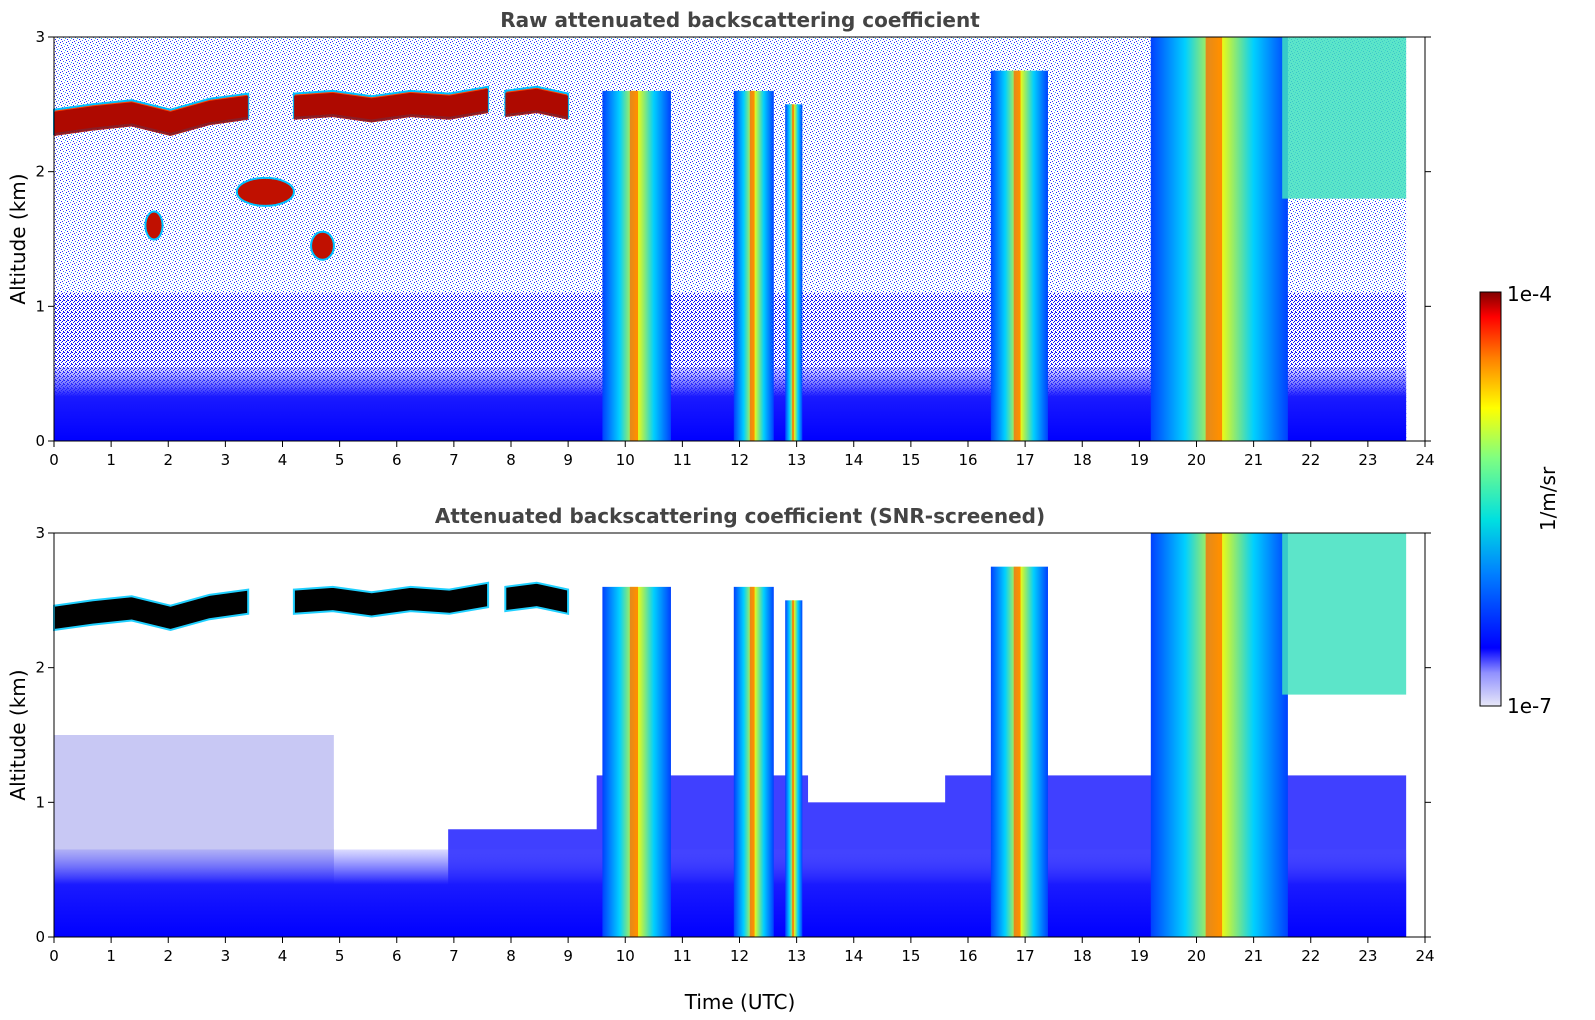 The height and width of the screenshot is (1020, 1595). I want to click on colorbar-gradient, so click(1490, 499).